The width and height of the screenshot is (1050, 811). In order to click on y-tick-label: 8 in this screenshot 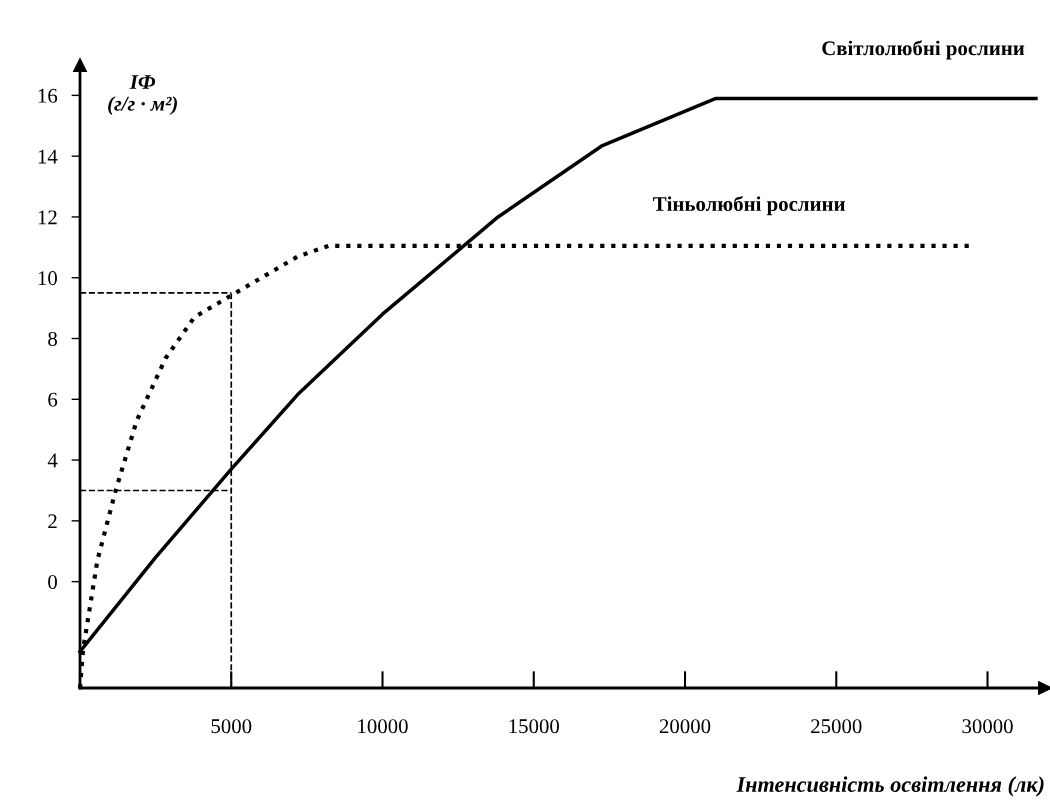, I will do `click(52, 338)`.